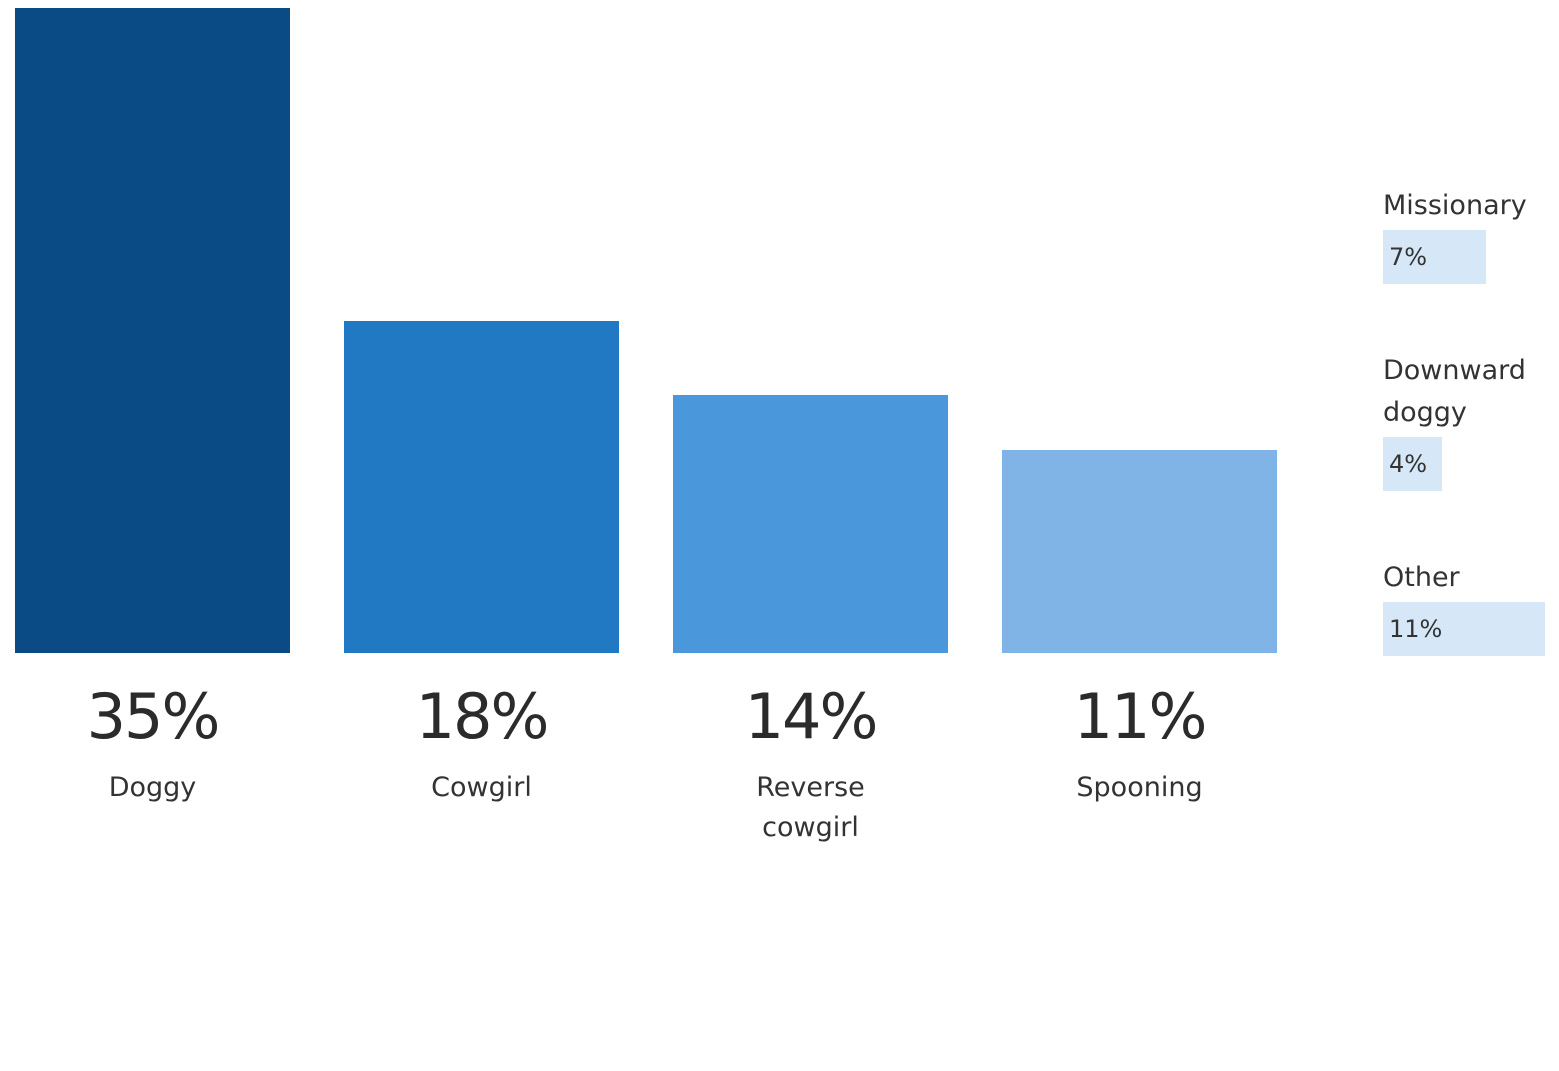 The width and height of the screenshot is (1559, 1071). What do you see at coordinates (810, 807) in the screenshot?
I see `category-label: Reverse cowgirl` at bounding box center [810, 807].